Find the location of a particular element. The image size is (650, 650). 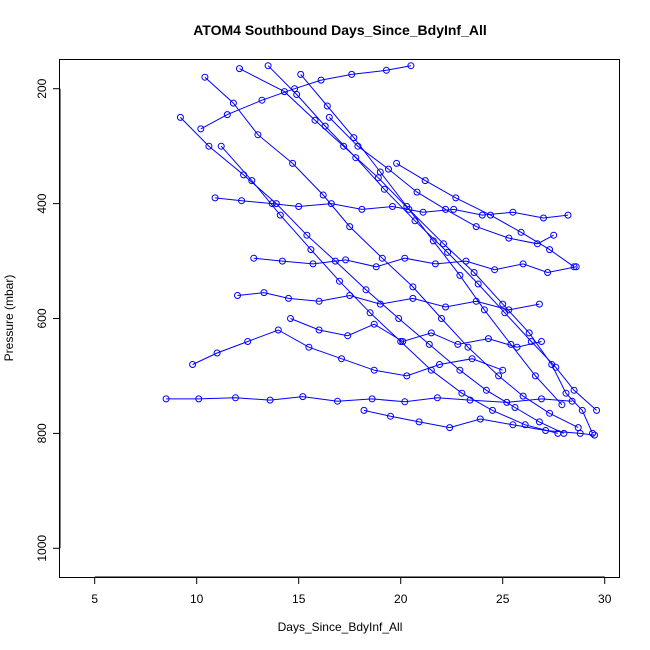

y-tick-label: 1000 is located at coordinates (42, 548).